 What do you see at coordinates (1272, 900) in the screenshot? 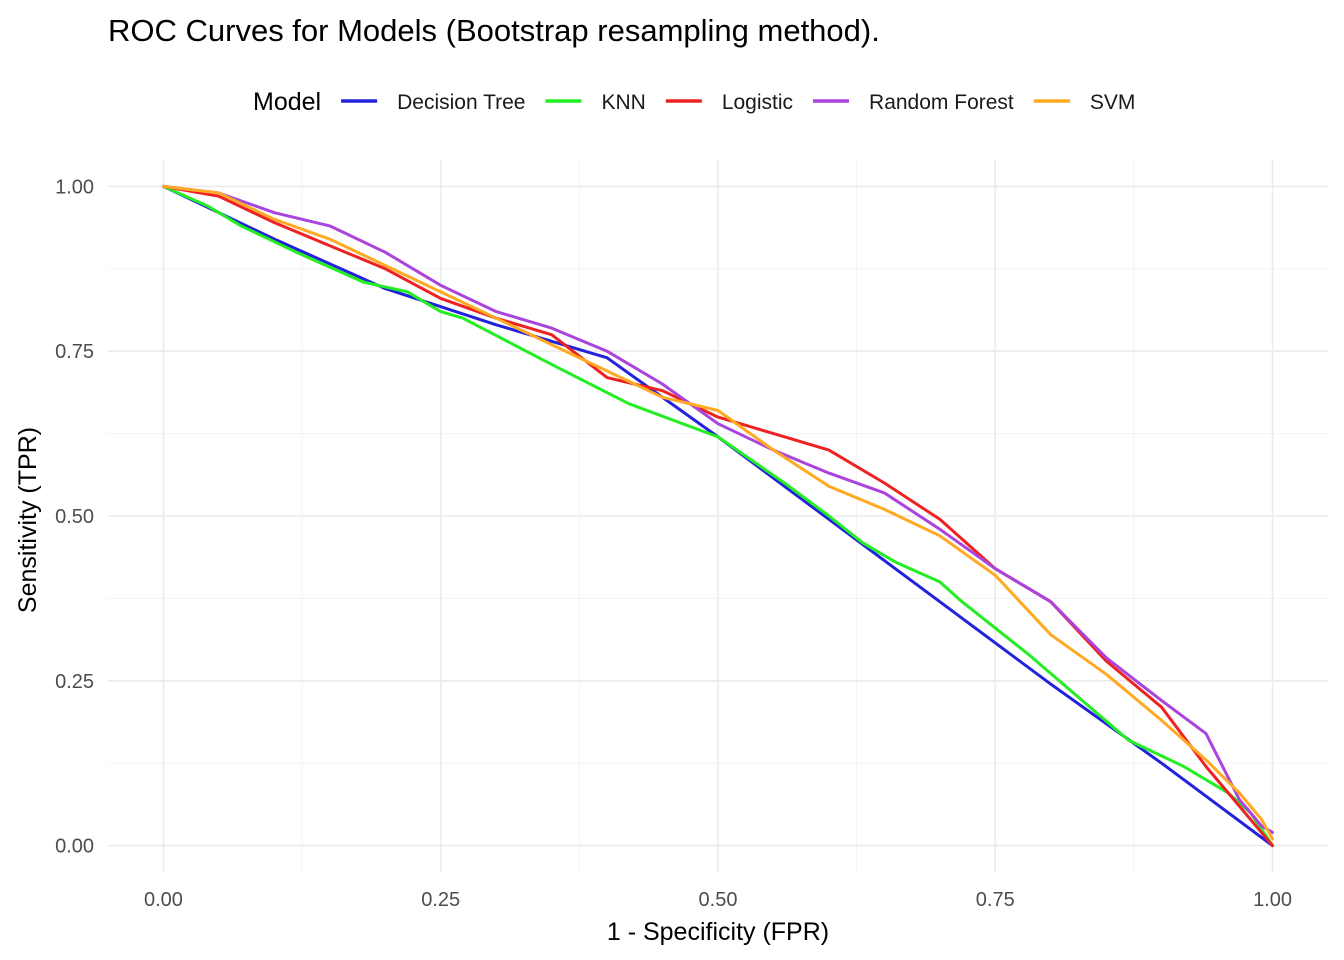
I see `x-tick-label: 1.00` at bounding box center [1272, 900].